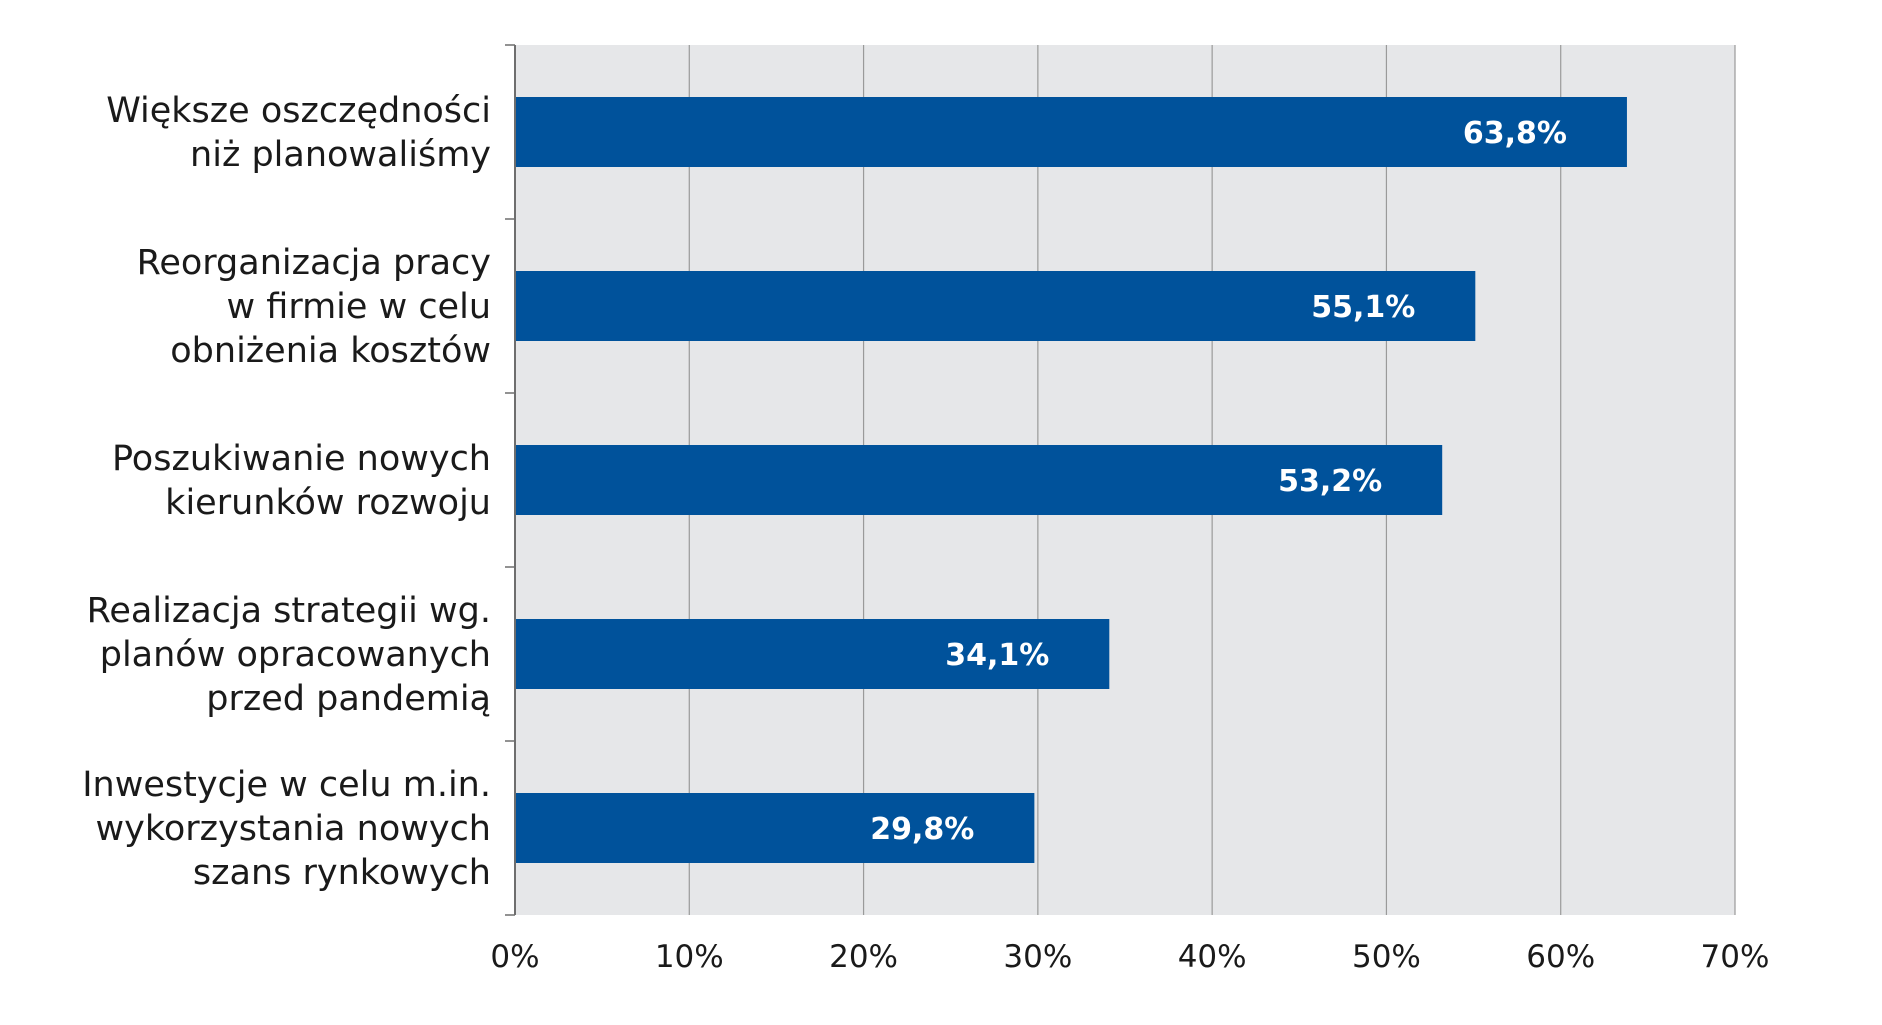 The width and height of the screenshot is (1882, 1025). Describe the element at coordinates (922, 829) in the screenshot. I see `bar-value-label: 29,8%` at that location.